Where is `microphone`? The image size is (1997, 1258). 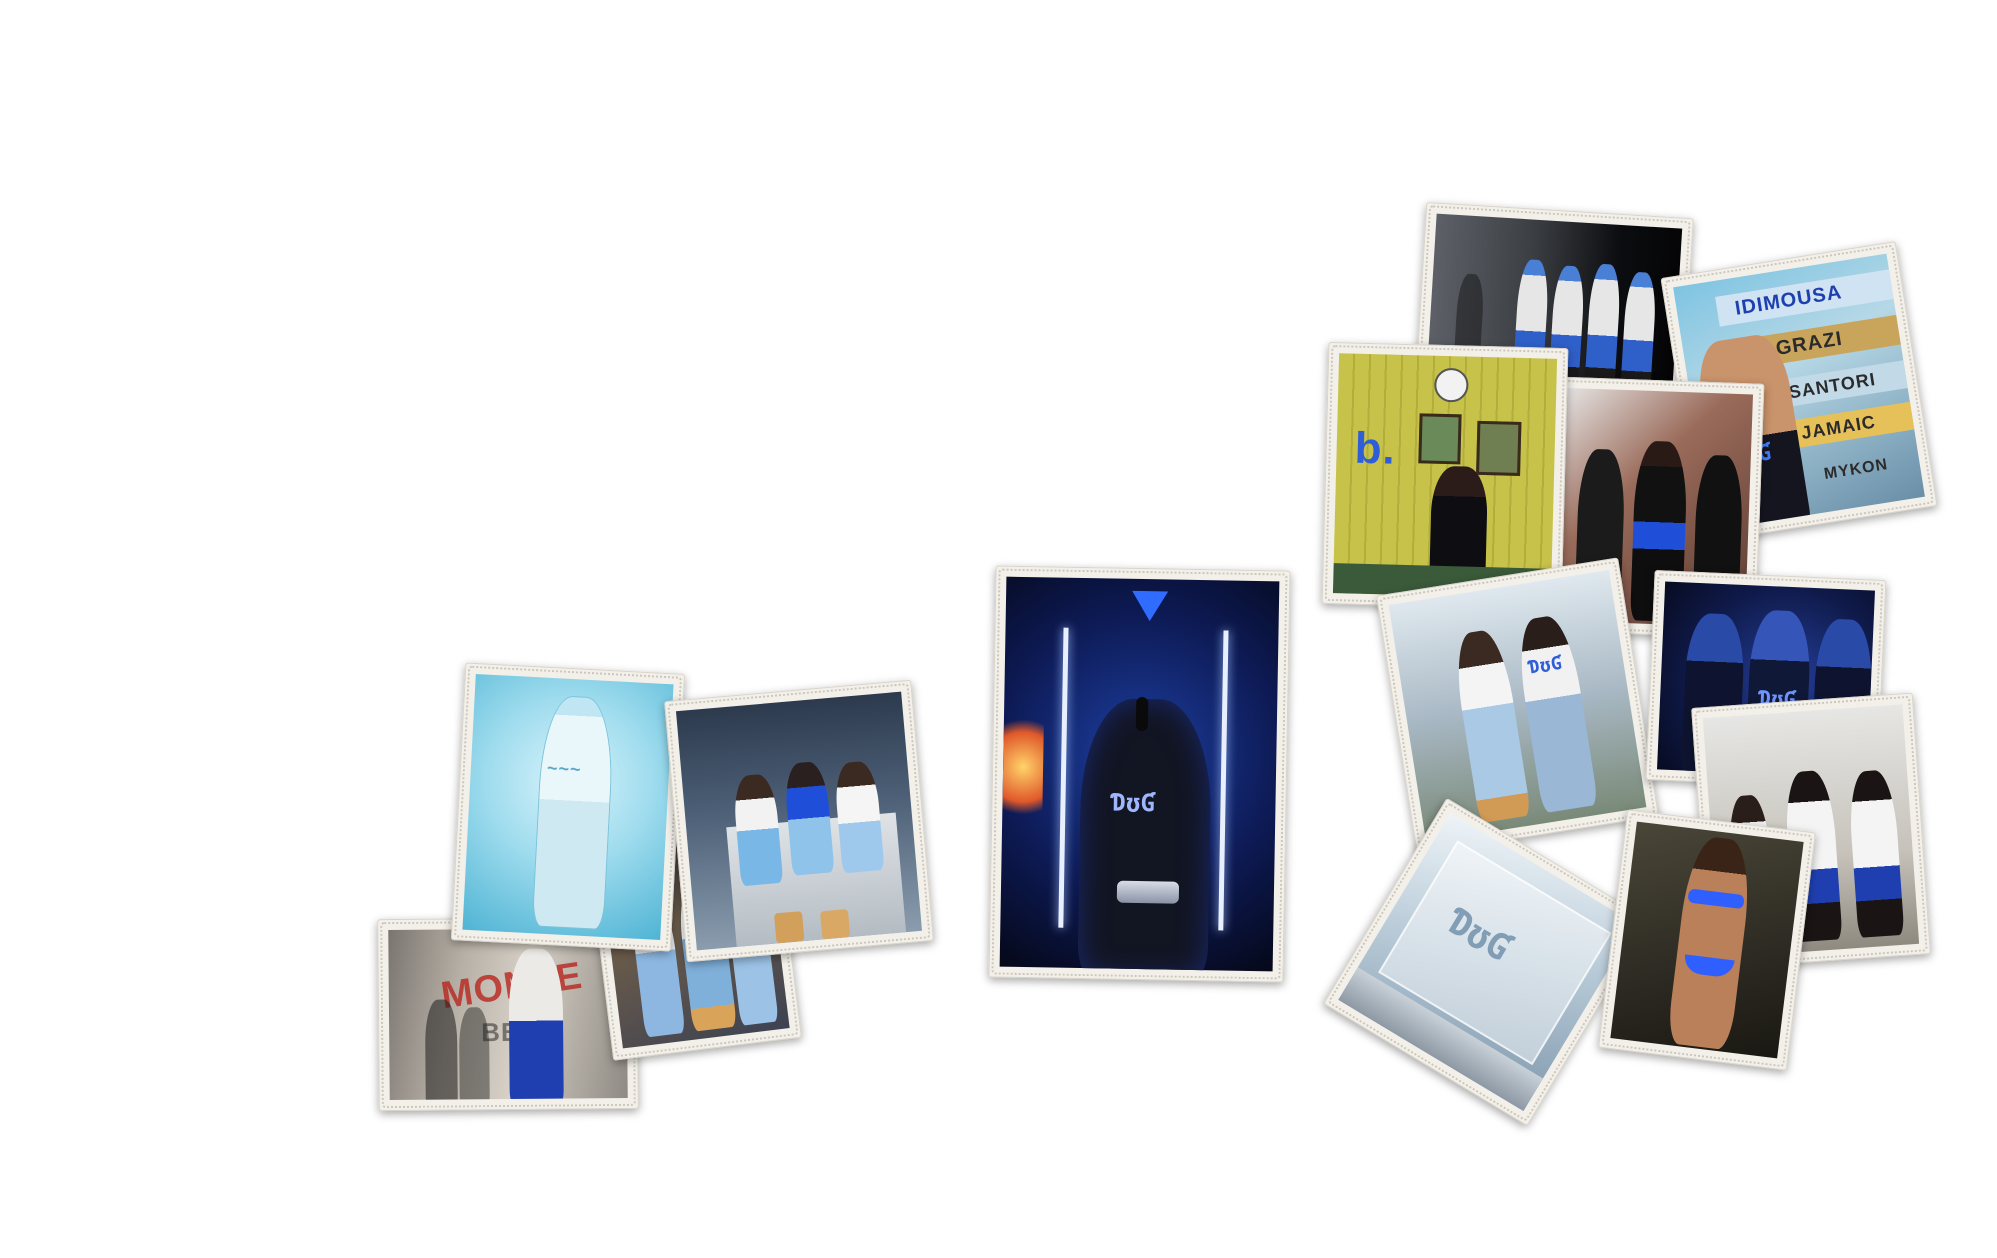
microphone is located at coordinates (1142, 714).